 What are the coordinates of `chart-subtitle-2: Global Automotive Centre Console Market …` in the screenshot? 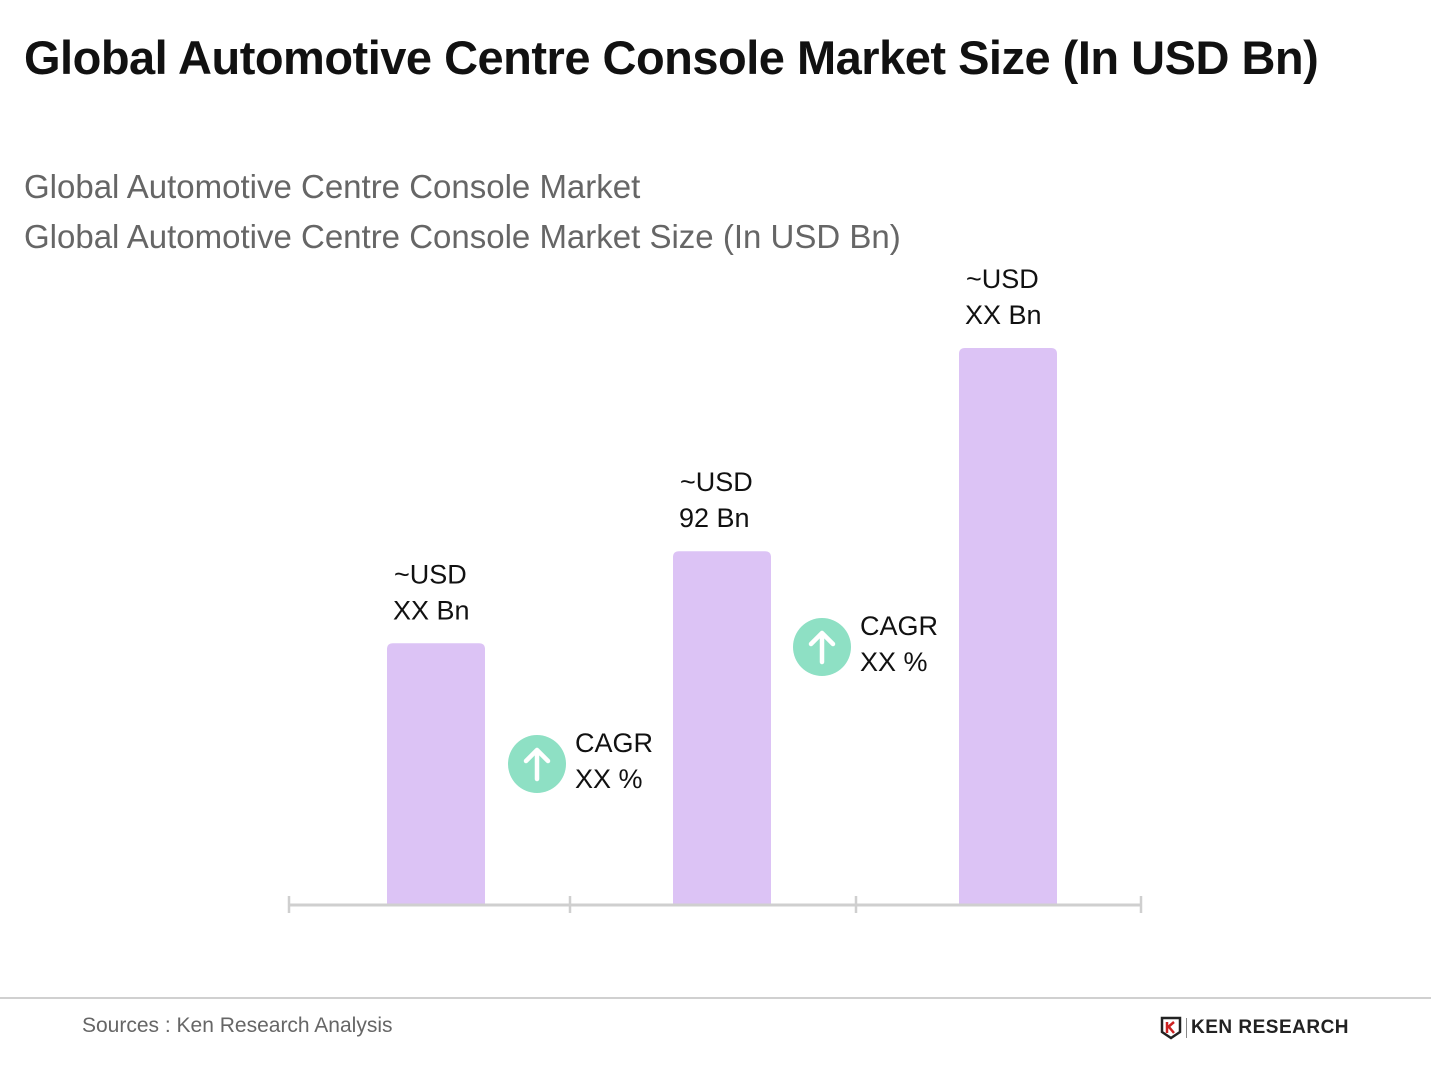 It's located at (462, 236).